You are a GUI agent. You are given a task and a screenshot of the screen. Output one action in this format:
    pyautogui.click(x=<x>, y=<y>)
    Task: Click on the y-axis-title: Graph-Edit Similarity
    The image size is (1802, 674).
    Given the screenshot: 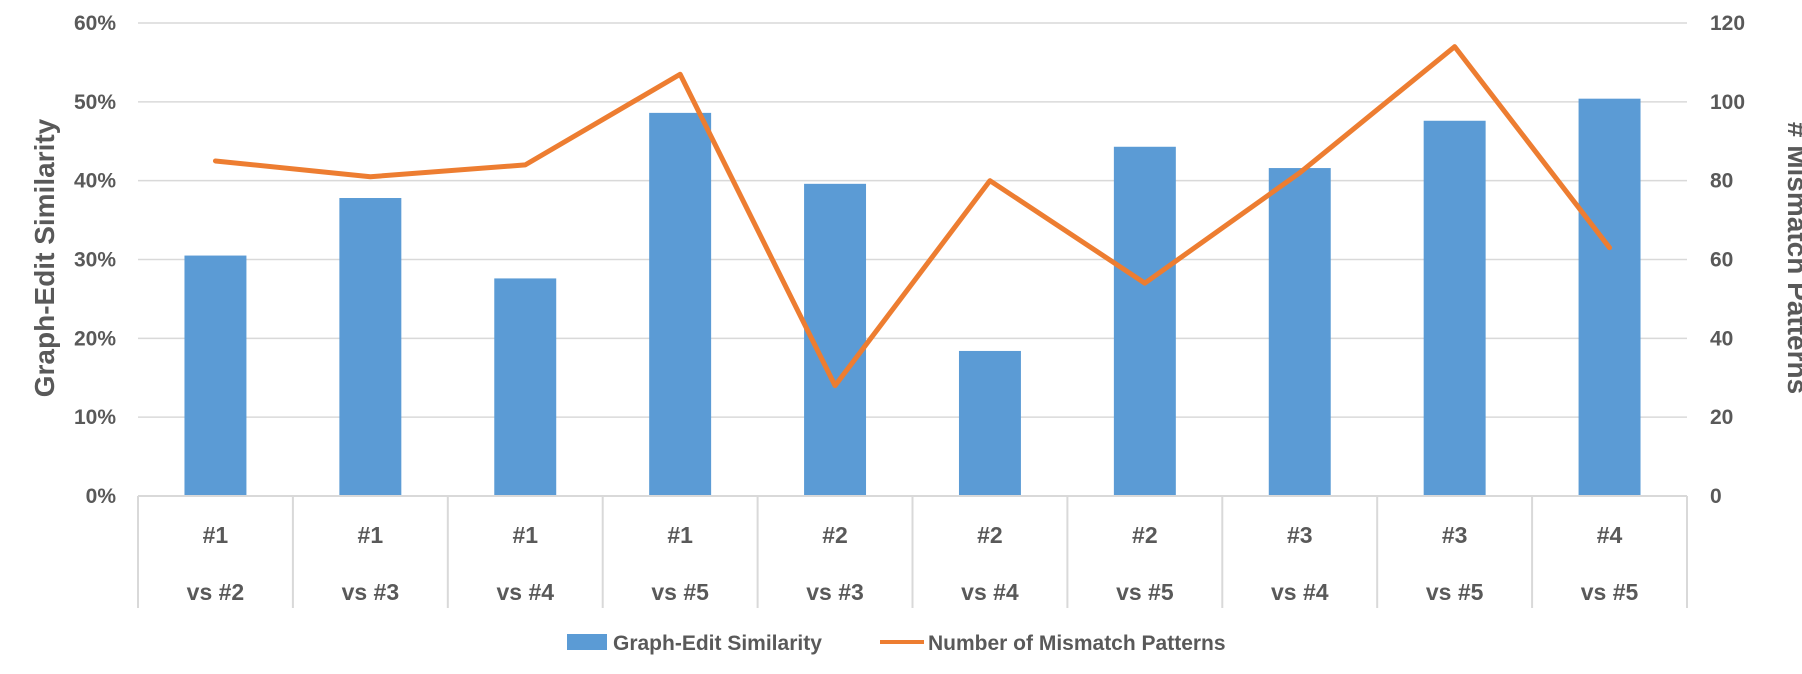 What is the action you would take?
    pyautogui.click(x=44, y=257)
    